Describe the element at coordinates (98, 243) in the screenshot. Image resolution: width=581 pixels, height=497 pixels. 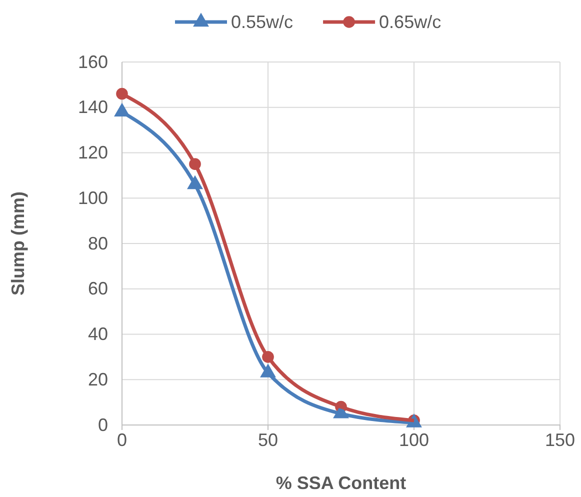
I see `y-tick-label: 80` at that location.